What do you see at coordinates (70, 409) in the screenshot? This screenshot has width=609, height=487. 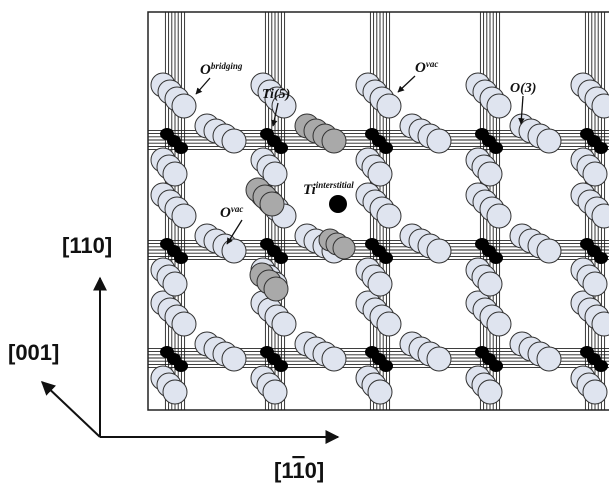 I see `axis-001-arrow` at bounding box center [70, 409].